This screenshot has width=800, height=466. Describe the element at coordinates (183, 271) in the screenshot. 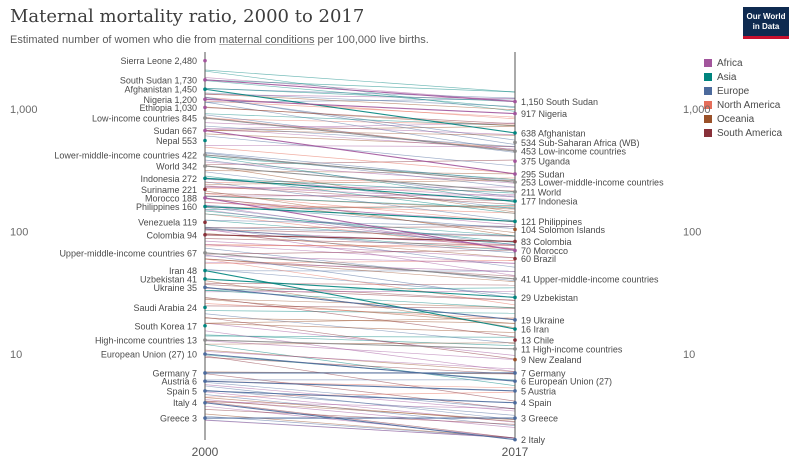

I see `series-label-2000: Iran 48` at that location.